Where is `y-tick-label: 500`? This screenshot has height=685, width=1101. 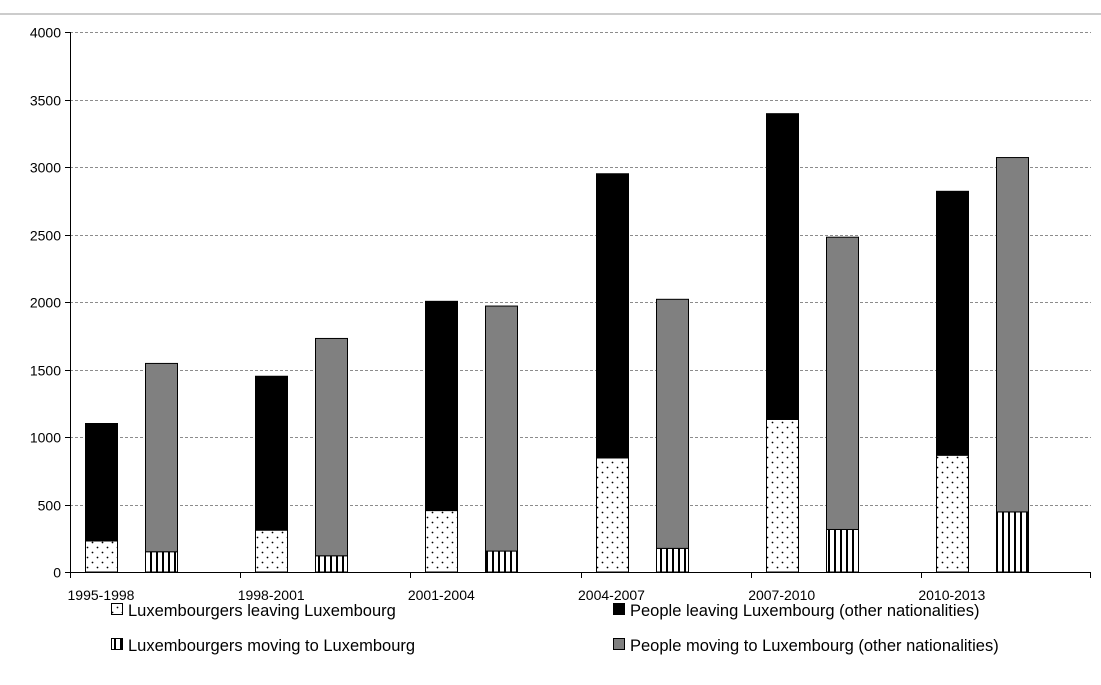
y-tick-label: 500 is located at coordinates (50, 506).